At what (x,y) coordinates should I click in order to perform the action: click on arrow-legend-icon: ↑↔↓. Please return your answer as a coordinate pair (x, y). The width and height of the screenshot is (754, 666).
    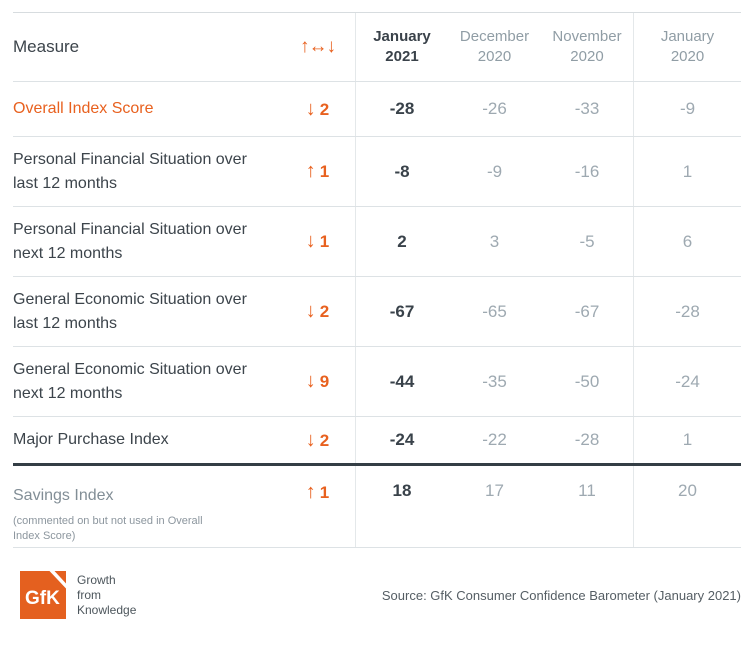
    Looking at the image, I should click on (318, 46).